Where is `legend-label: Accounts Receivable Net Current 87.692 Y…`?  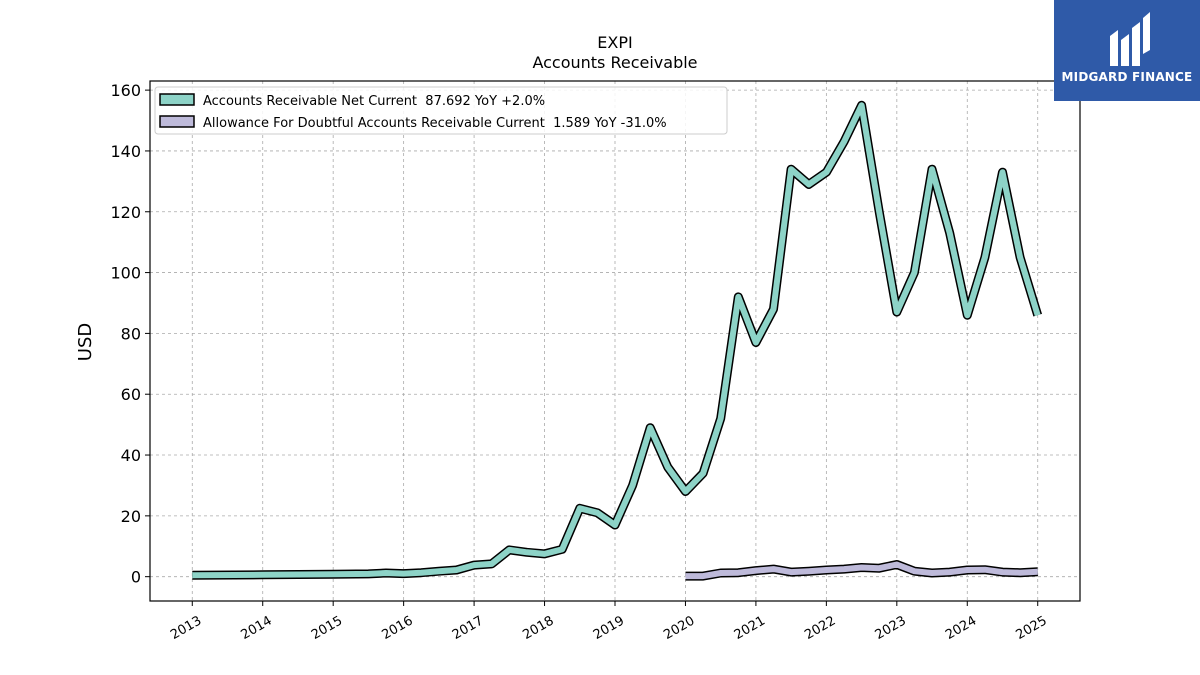
legend-label: Accounts Receivable Net Current 87.692 Y… is located at coordinates (374, 101).